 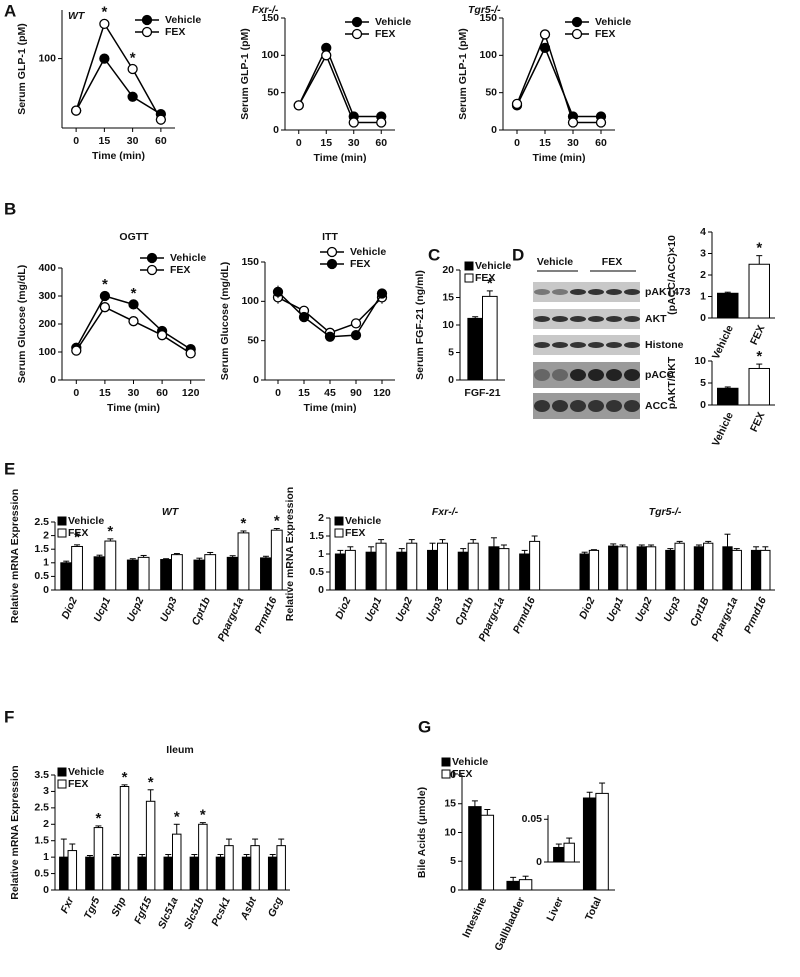 I want to click on y-tick-label: 10, so click(x=448, y=325).